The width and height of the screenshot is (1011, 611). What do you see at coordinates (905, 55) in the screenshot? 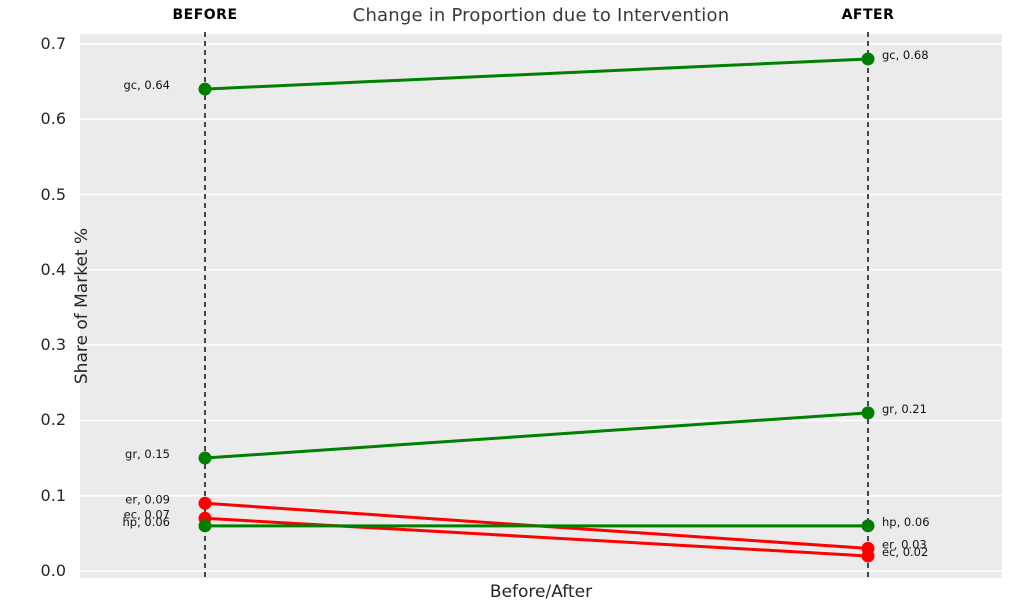
I see `point-label-gc-after: gc, 0.68` at bounding box center [905, 55].